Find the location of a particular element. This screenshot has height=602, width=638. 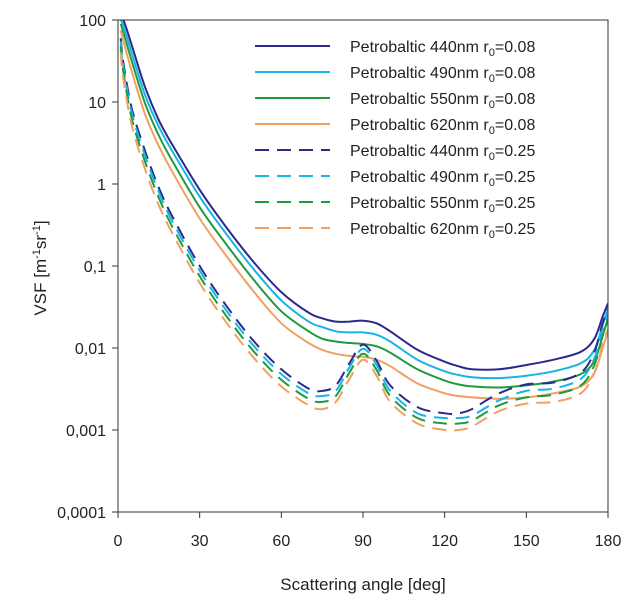

legend-label: Petrobaltic 490nm r0=0.08 is located at coordinates (442, 75).